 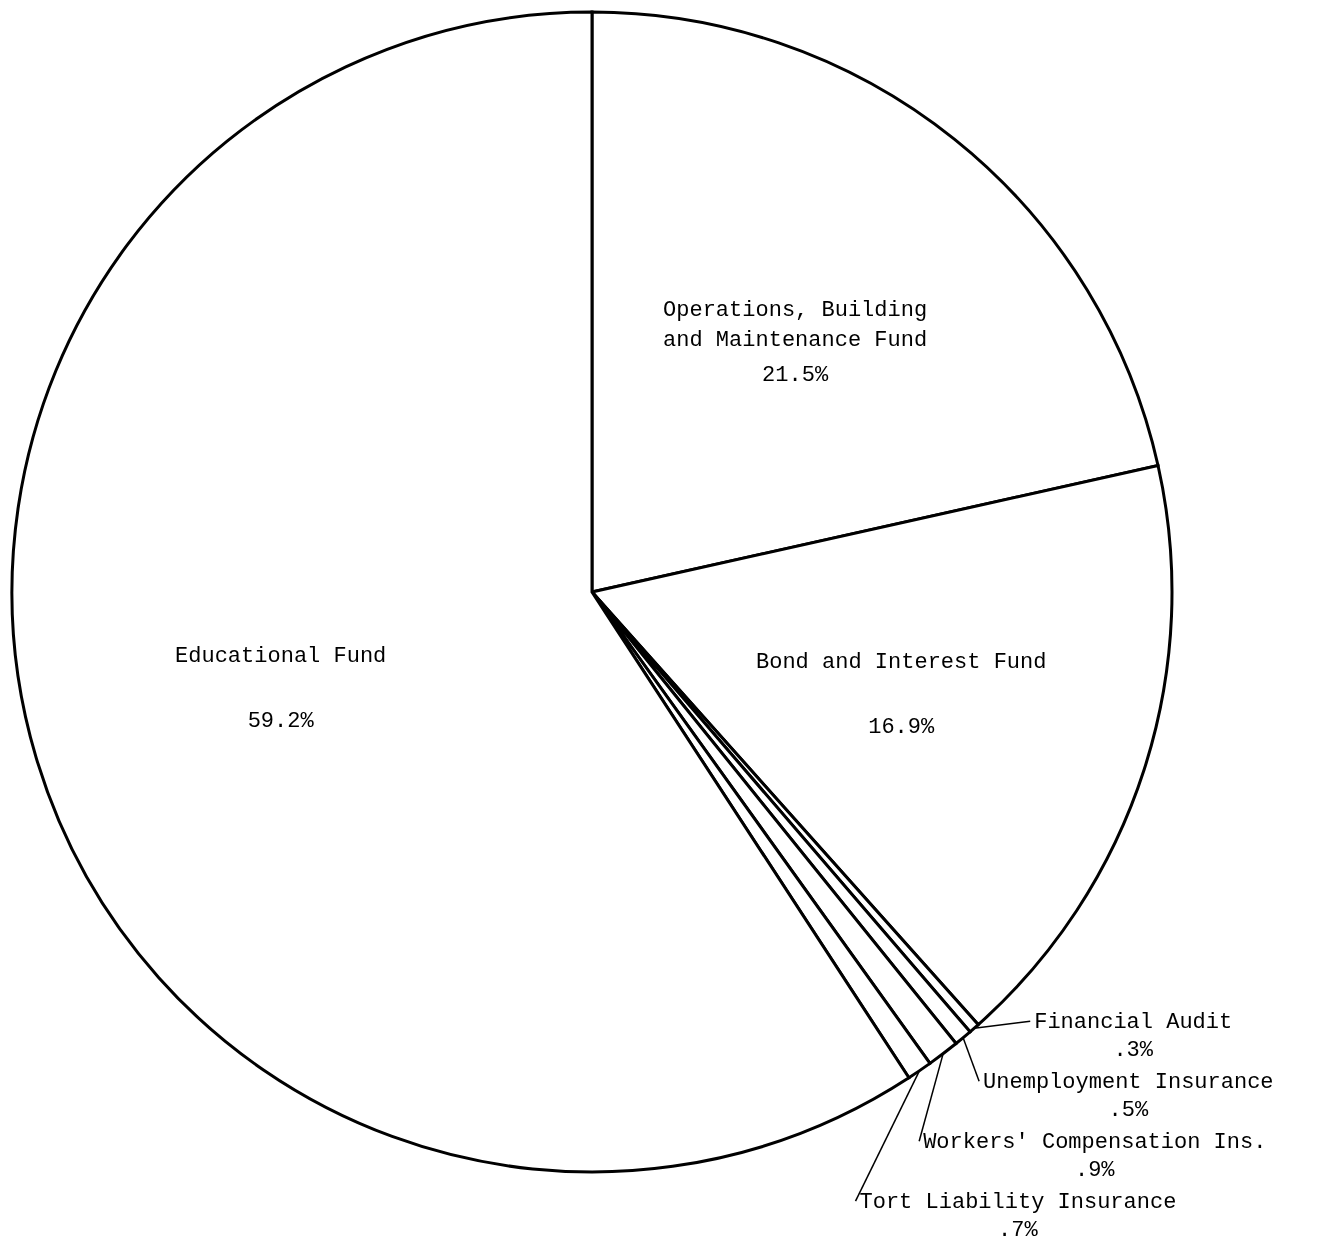 What do you see at coordinates (1133, 1051) in the screenshot?
I see `data-label: .3%` at bounding box center [1133, 1051].